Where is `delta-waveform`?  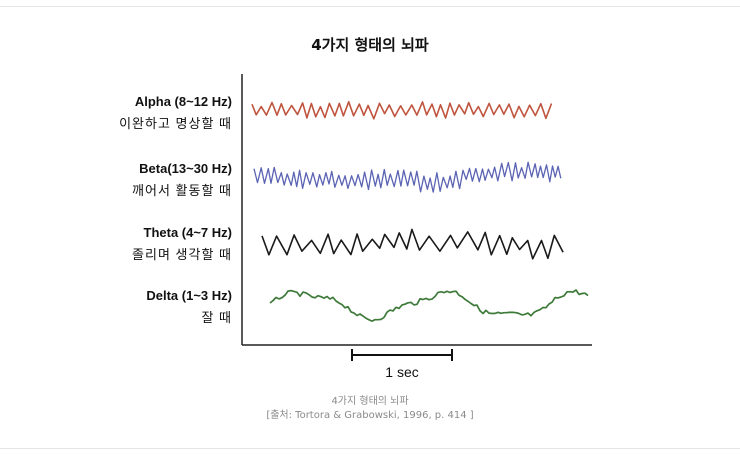
delta-waveform is located at coordinates (429, 305).